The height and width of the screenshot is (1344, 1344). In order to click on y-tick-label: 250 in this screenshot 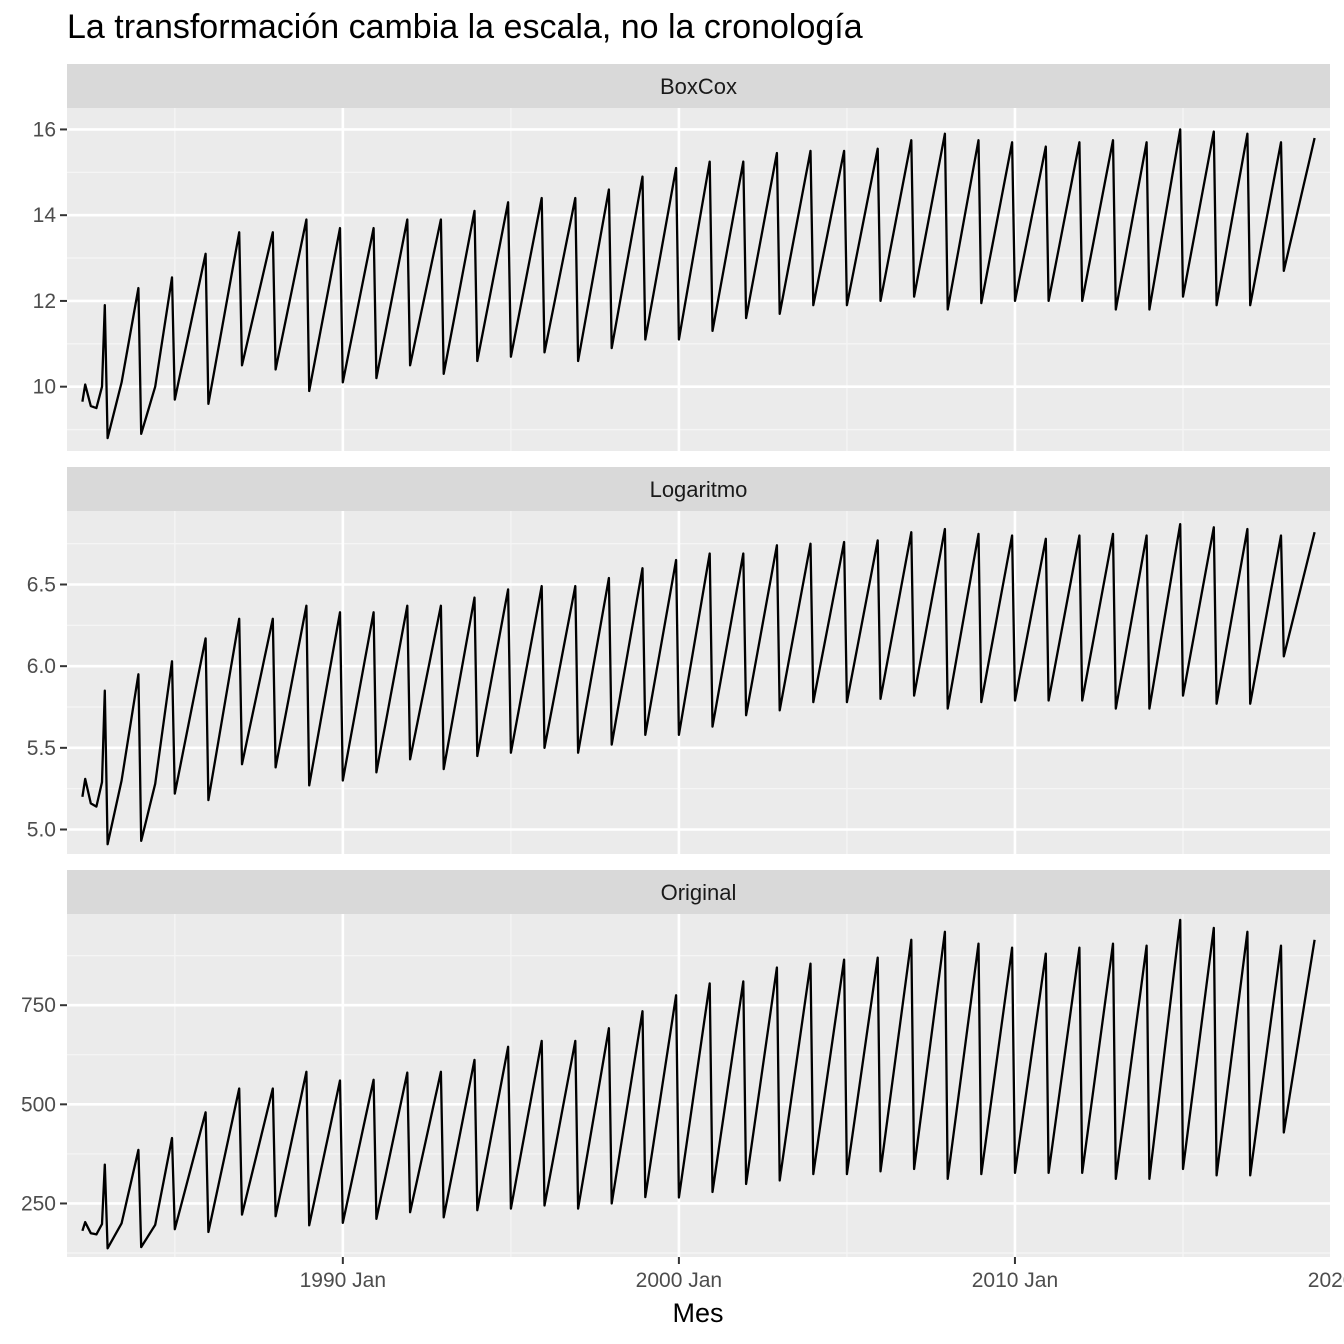, I will do `click(38, 1203)`.